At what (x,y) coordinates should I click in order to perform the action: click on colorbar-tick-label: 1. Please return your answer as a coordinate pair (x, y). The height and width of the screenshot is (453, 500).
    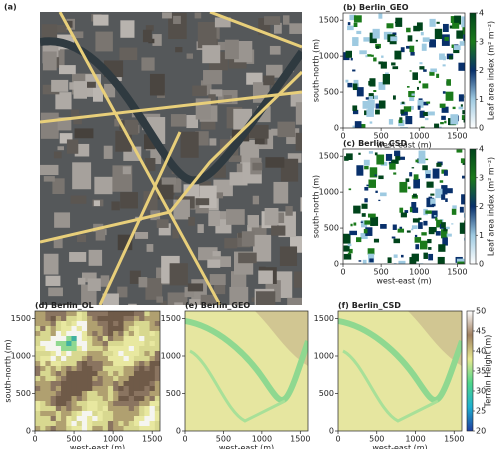
    Looking at the image, I should click on (481, 99).